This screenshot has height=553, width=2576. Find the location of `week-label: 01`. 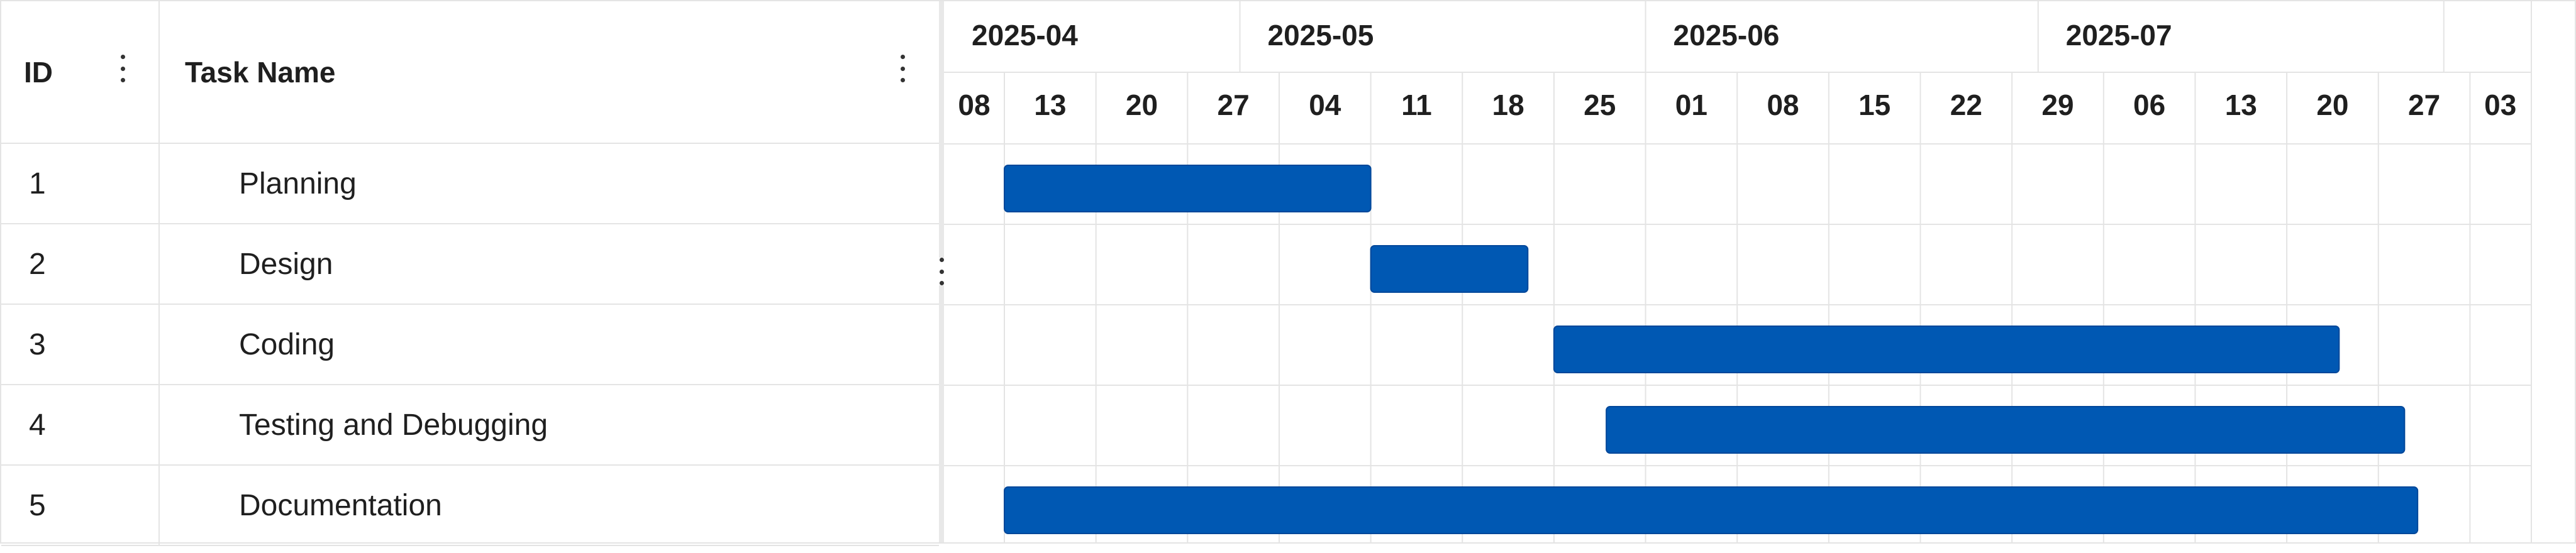

week-label: 01 is located at coordinates (1691, 105).